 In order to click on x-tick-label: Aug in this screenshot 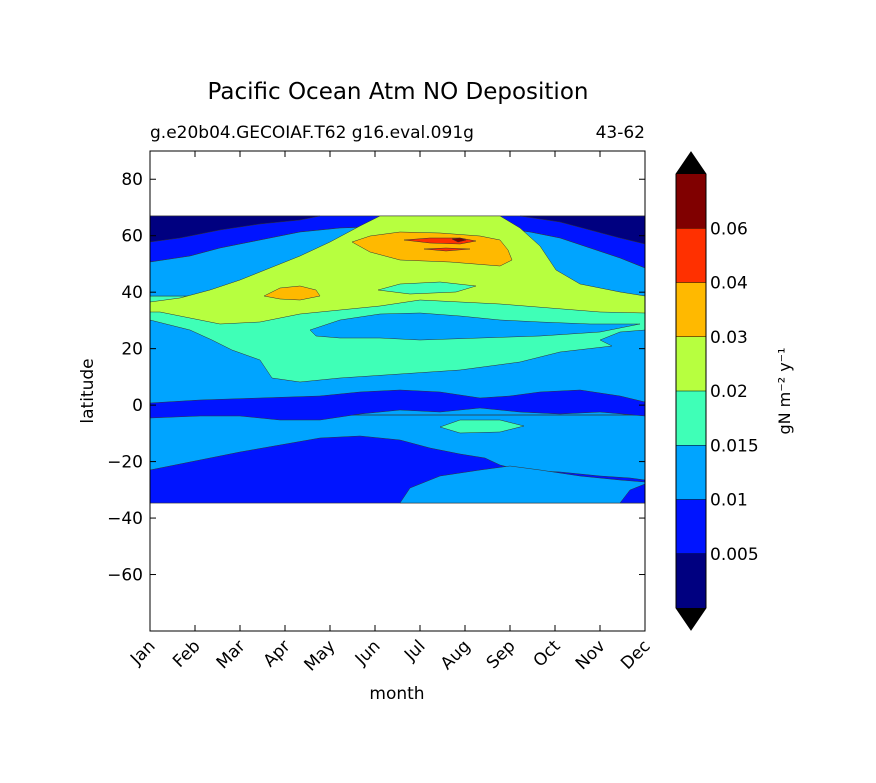, I will do `click(456, 655)`.